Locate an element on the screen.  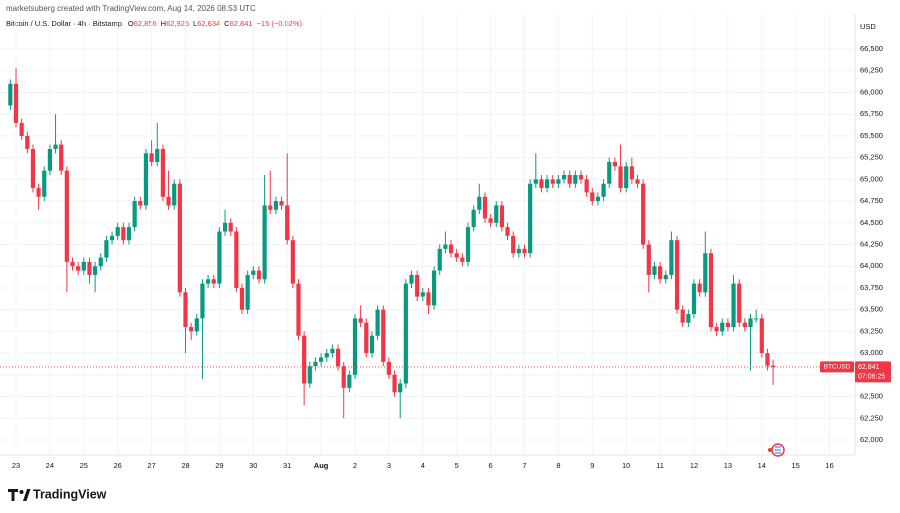
x-tick-label: 4 is located at coordinates (423, 465).